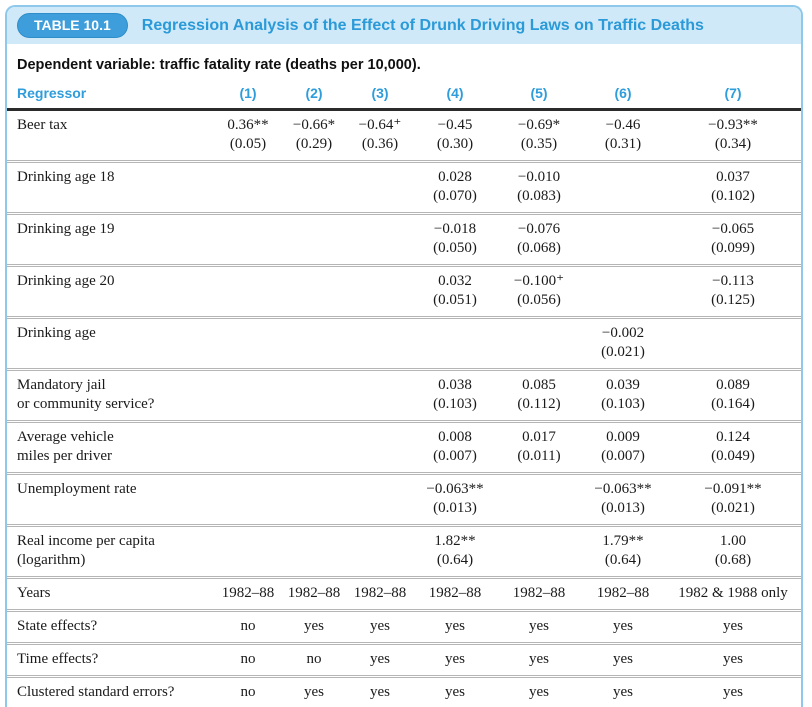 This screenshot has width=812, height=707. What do you see at coordinates (623, 136) in the screenshot?
I see `value-cell: −0.46 (0.31)` at bounding box center [623, 136].